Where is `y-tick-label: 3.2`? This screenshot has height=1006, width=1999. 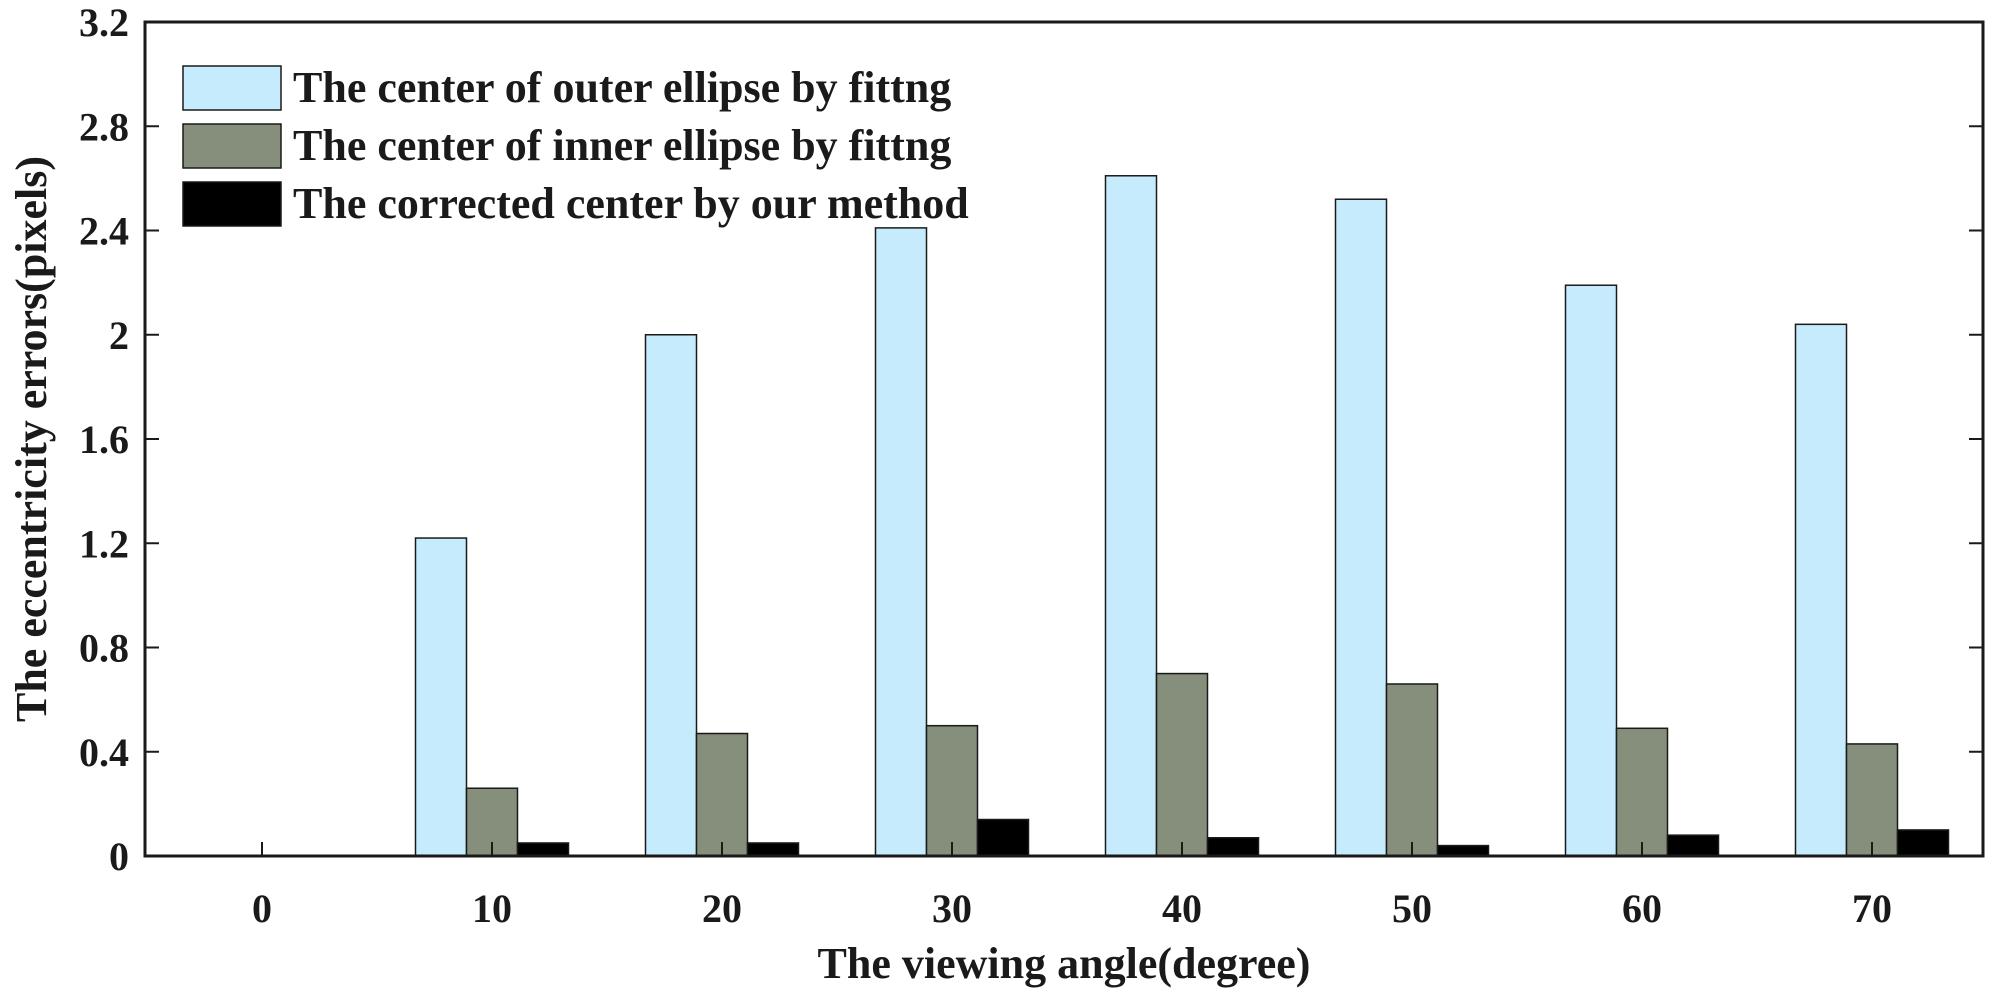 y-tick-label: 3.2 is located at coordinates (104, 22).